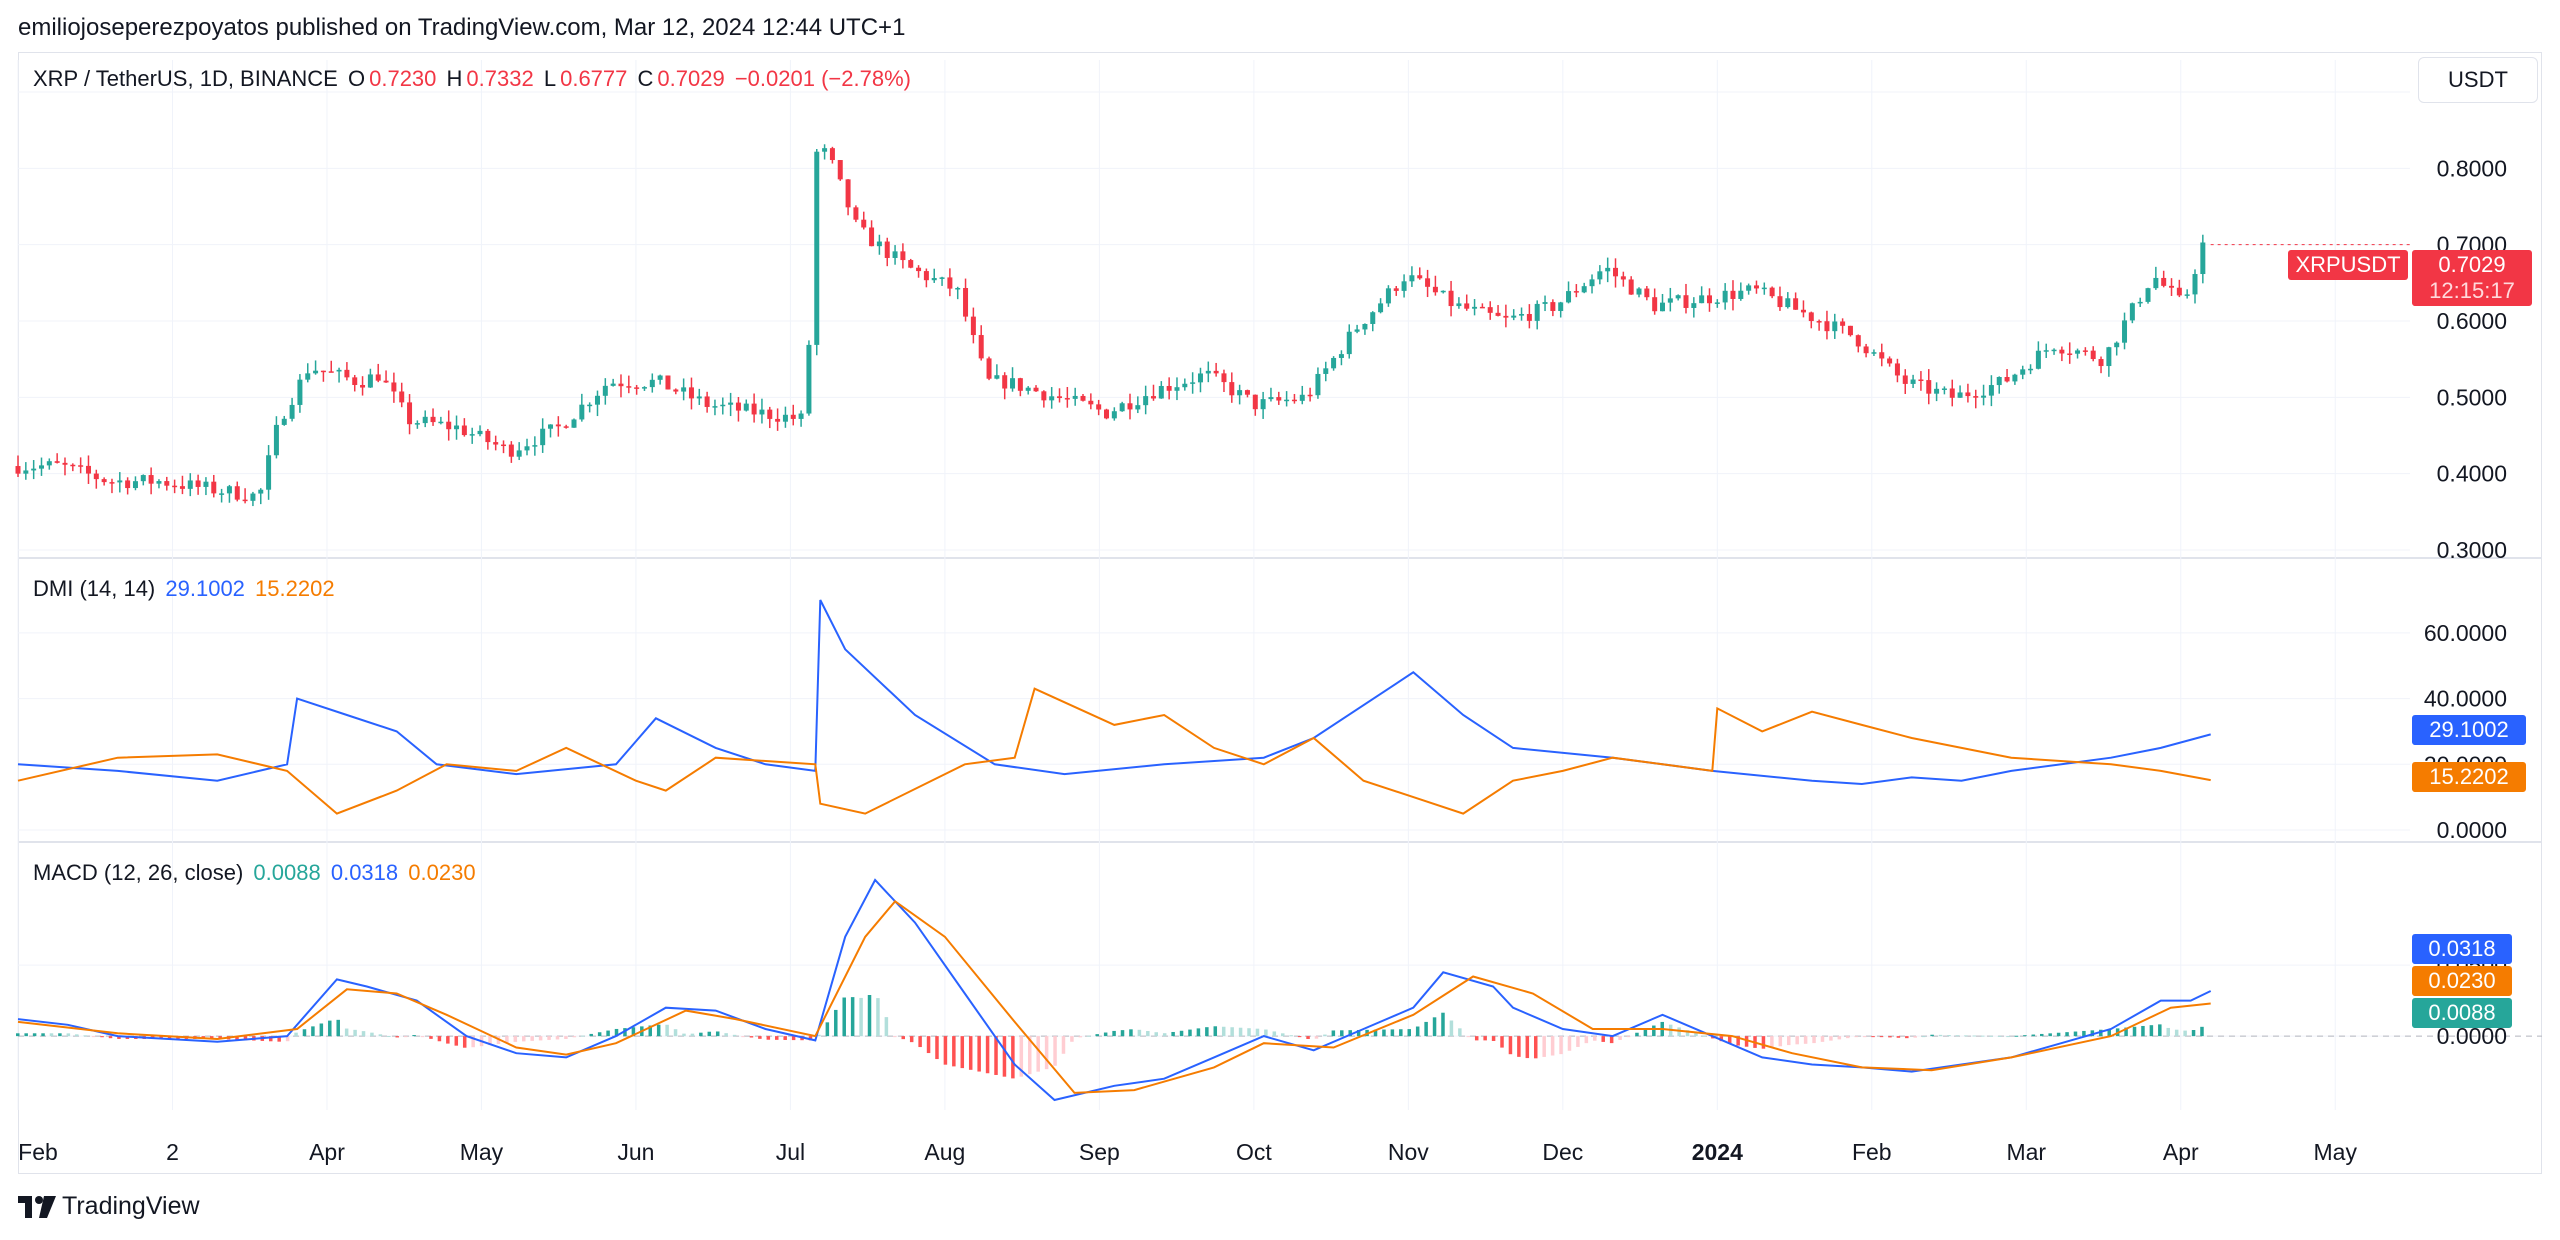 The image size is (2560, 1240). I want to click on x-tick-label: Jun, so click(635, 1152).